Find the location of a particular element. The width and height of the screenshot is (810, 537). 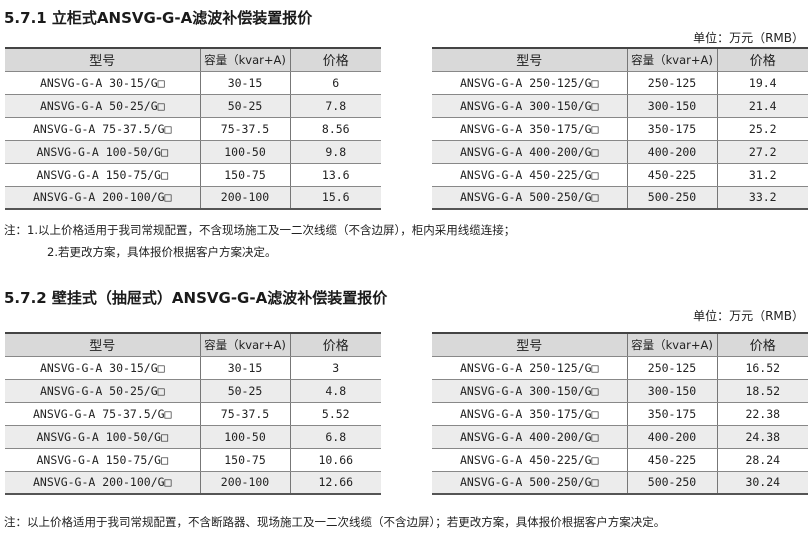

table-row: ANSVG-G-A 50-25/G□ 50-25 7.8 is located at coordinates (193, 106).